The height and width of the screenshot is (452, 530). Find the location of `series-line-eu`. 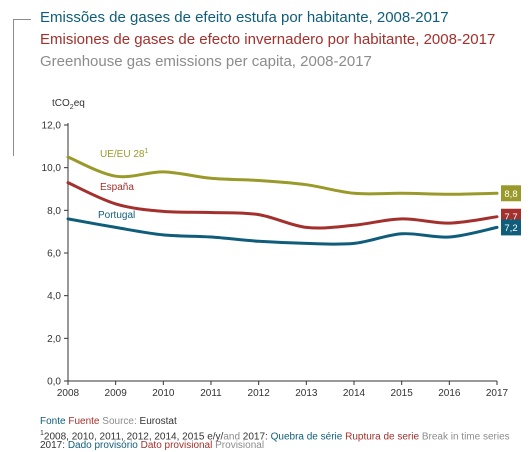

series-line-eu is located at coordinates (282, 175).